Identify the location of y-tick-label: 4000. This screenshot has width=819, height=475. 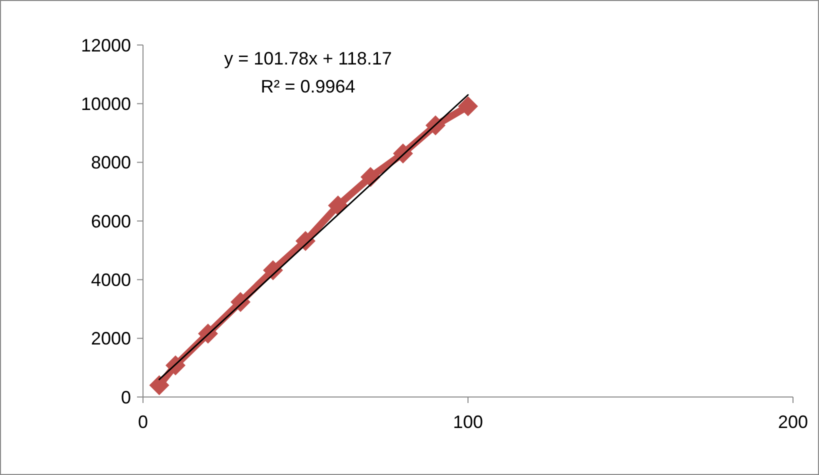
(110, 280).